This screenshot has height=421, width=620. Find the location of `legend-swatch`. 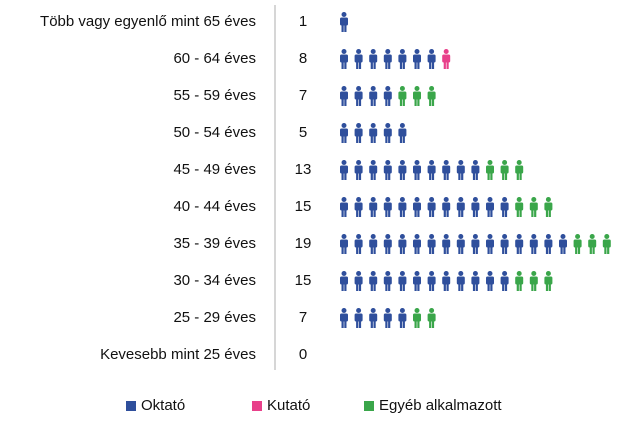

legend-swatch is located at coordinates (131, 406).